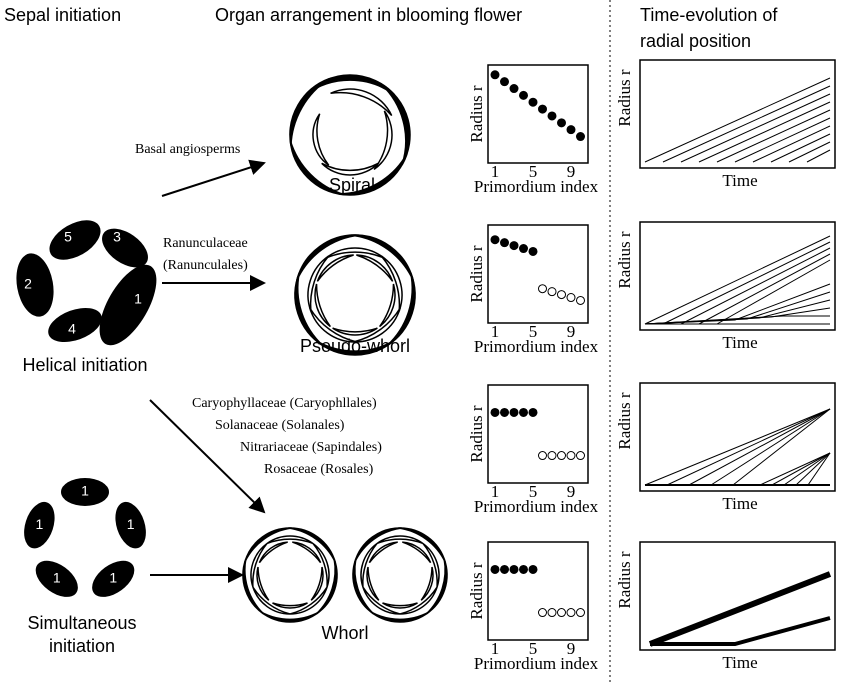 This screenshot has height=685, width=850. Describe the element at coordinates (28, 284) in the screenshot. I see `sepal-number: 2` at that location.